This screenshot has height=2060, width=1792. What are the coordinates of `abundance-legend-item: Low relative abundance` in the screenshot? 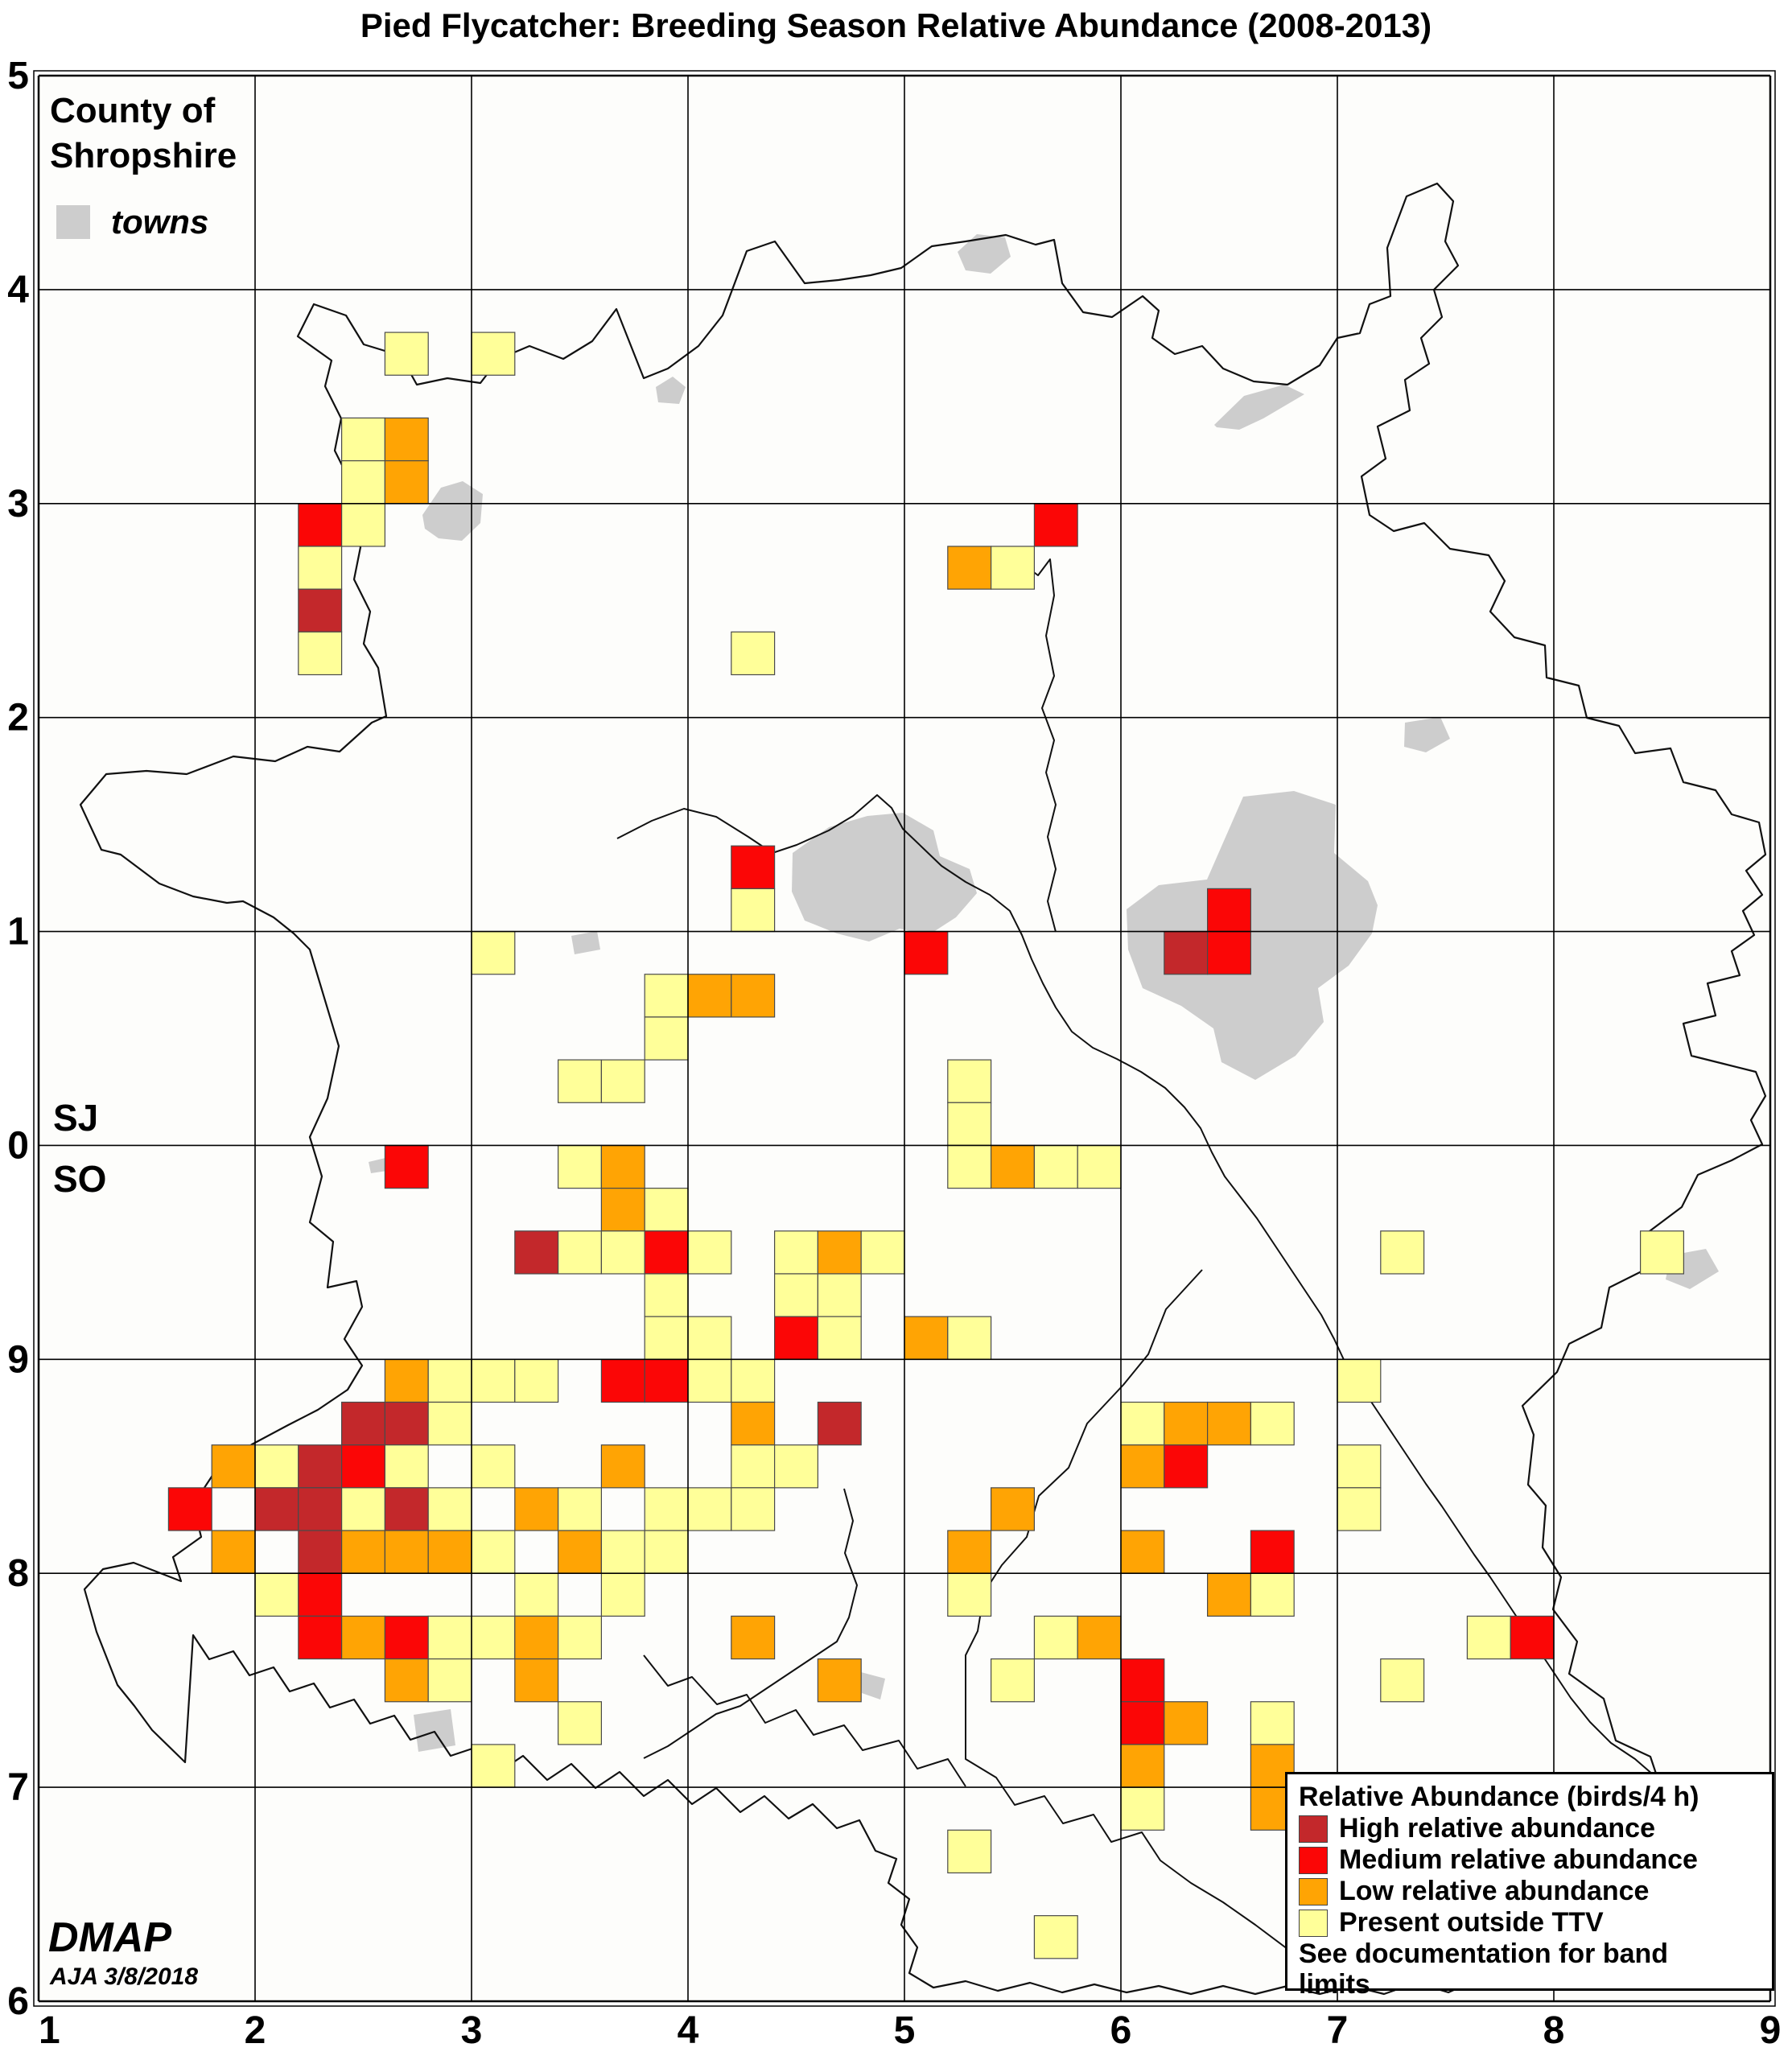 It's located at (1535, 1891).